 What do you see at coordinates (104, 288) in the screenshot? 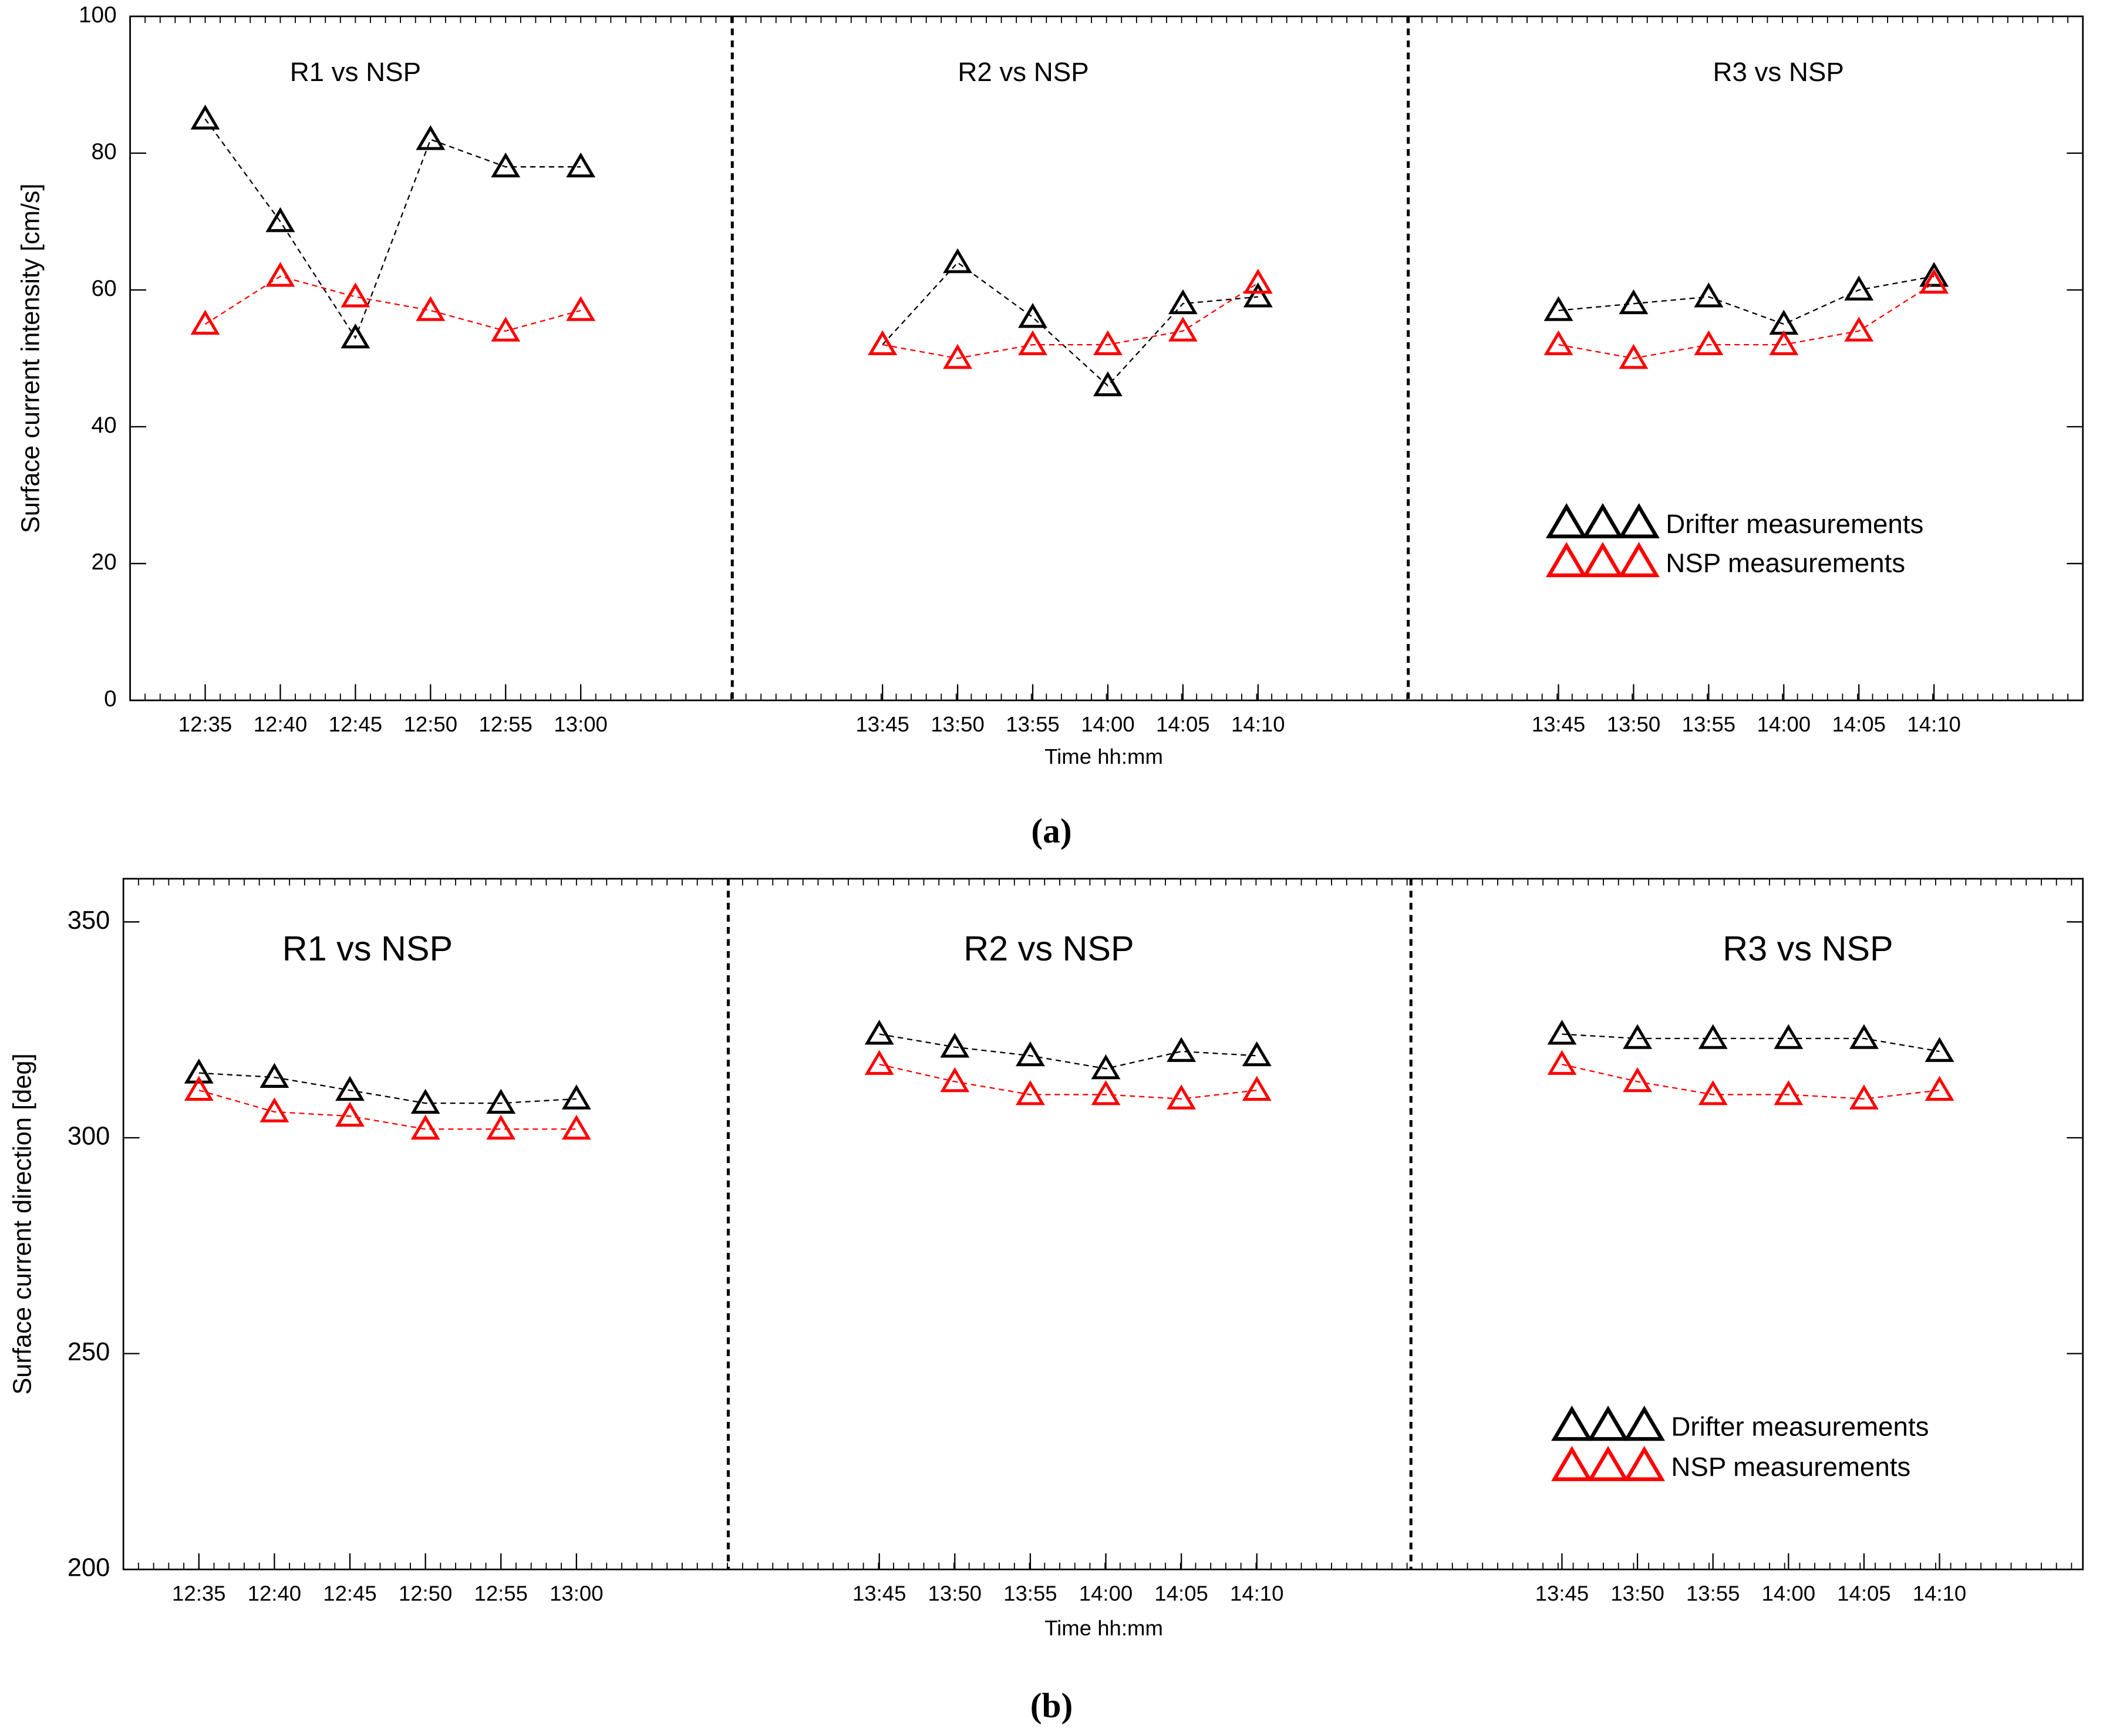
I see `y-tick-label: 60` at bounding box center [104, 288].